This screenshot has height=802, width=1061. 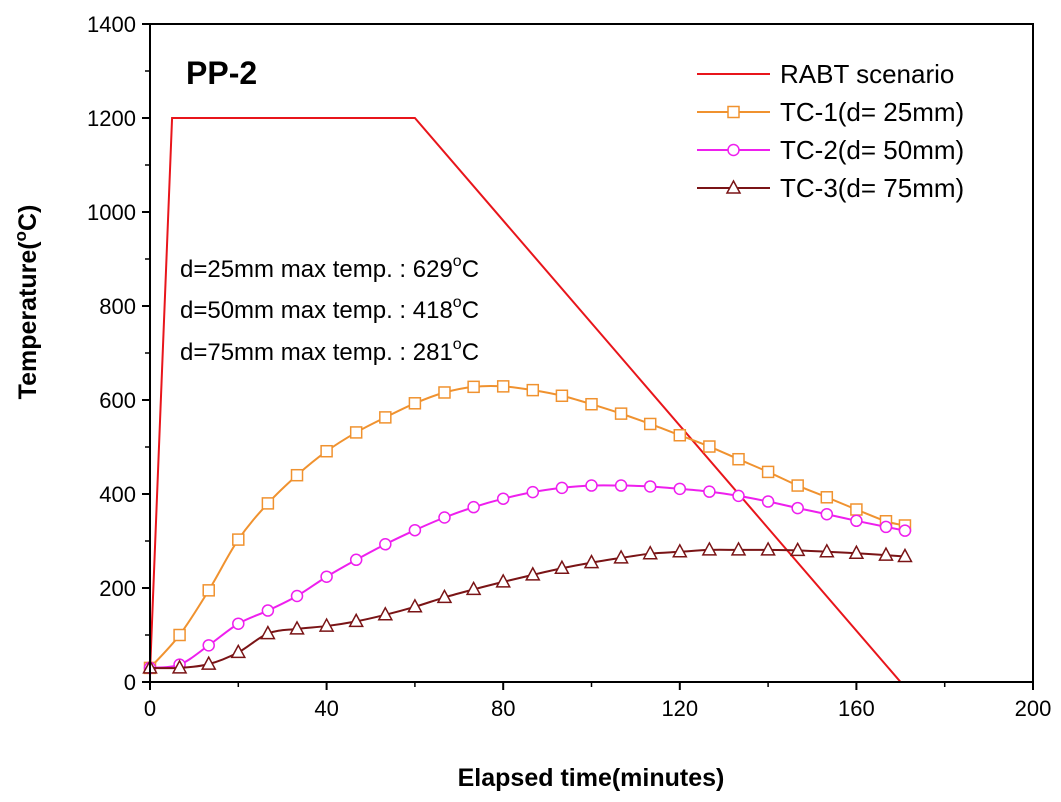 What do you see at coordinates (221, 73) in the screenshot?
I see `panel-label: PP-2` at bounding box center [221, 73].